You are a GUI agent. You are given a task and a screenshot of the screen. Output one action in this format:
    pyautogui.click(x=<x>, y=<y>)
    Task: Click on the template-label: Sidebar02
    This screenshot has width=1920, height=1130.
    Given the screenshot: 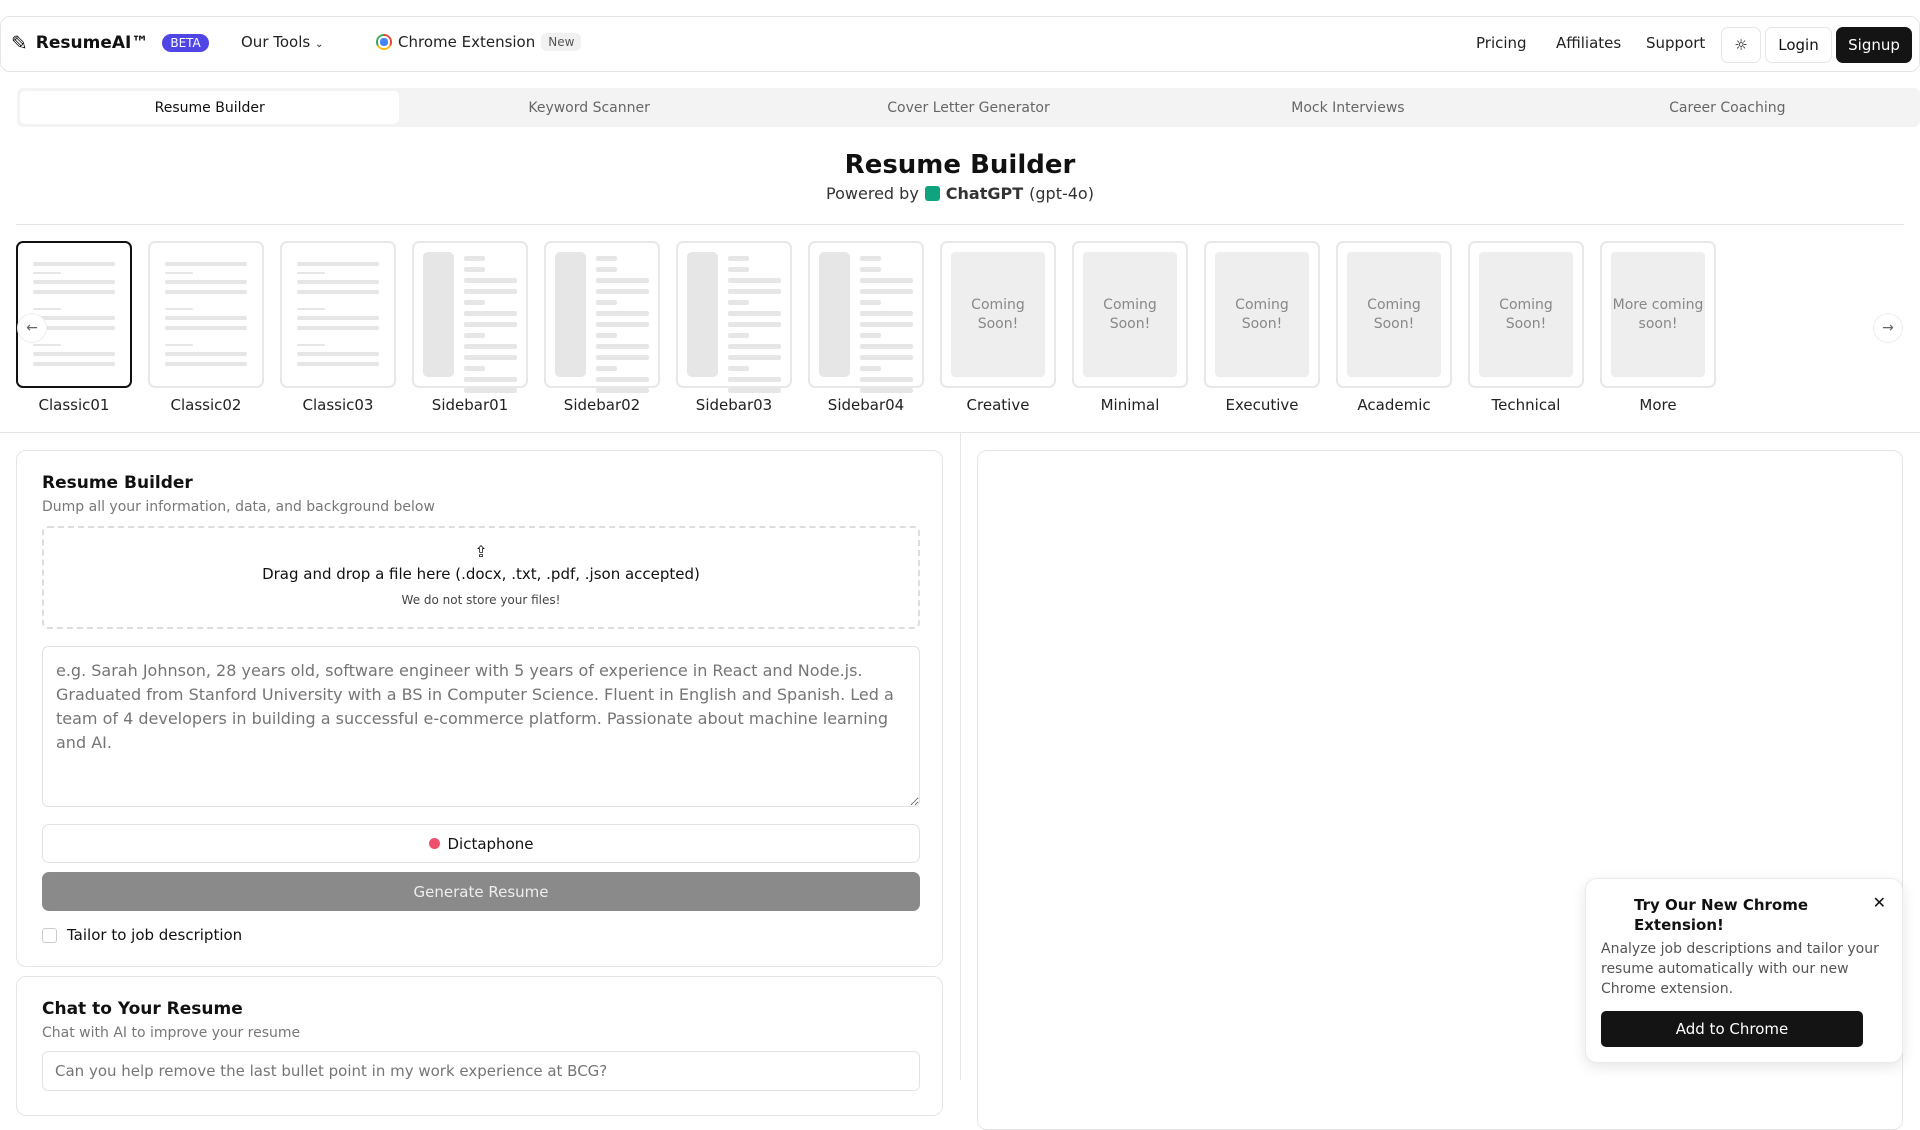 What is the action you would take?
    pyautogui.click(x=602, y=405)
    